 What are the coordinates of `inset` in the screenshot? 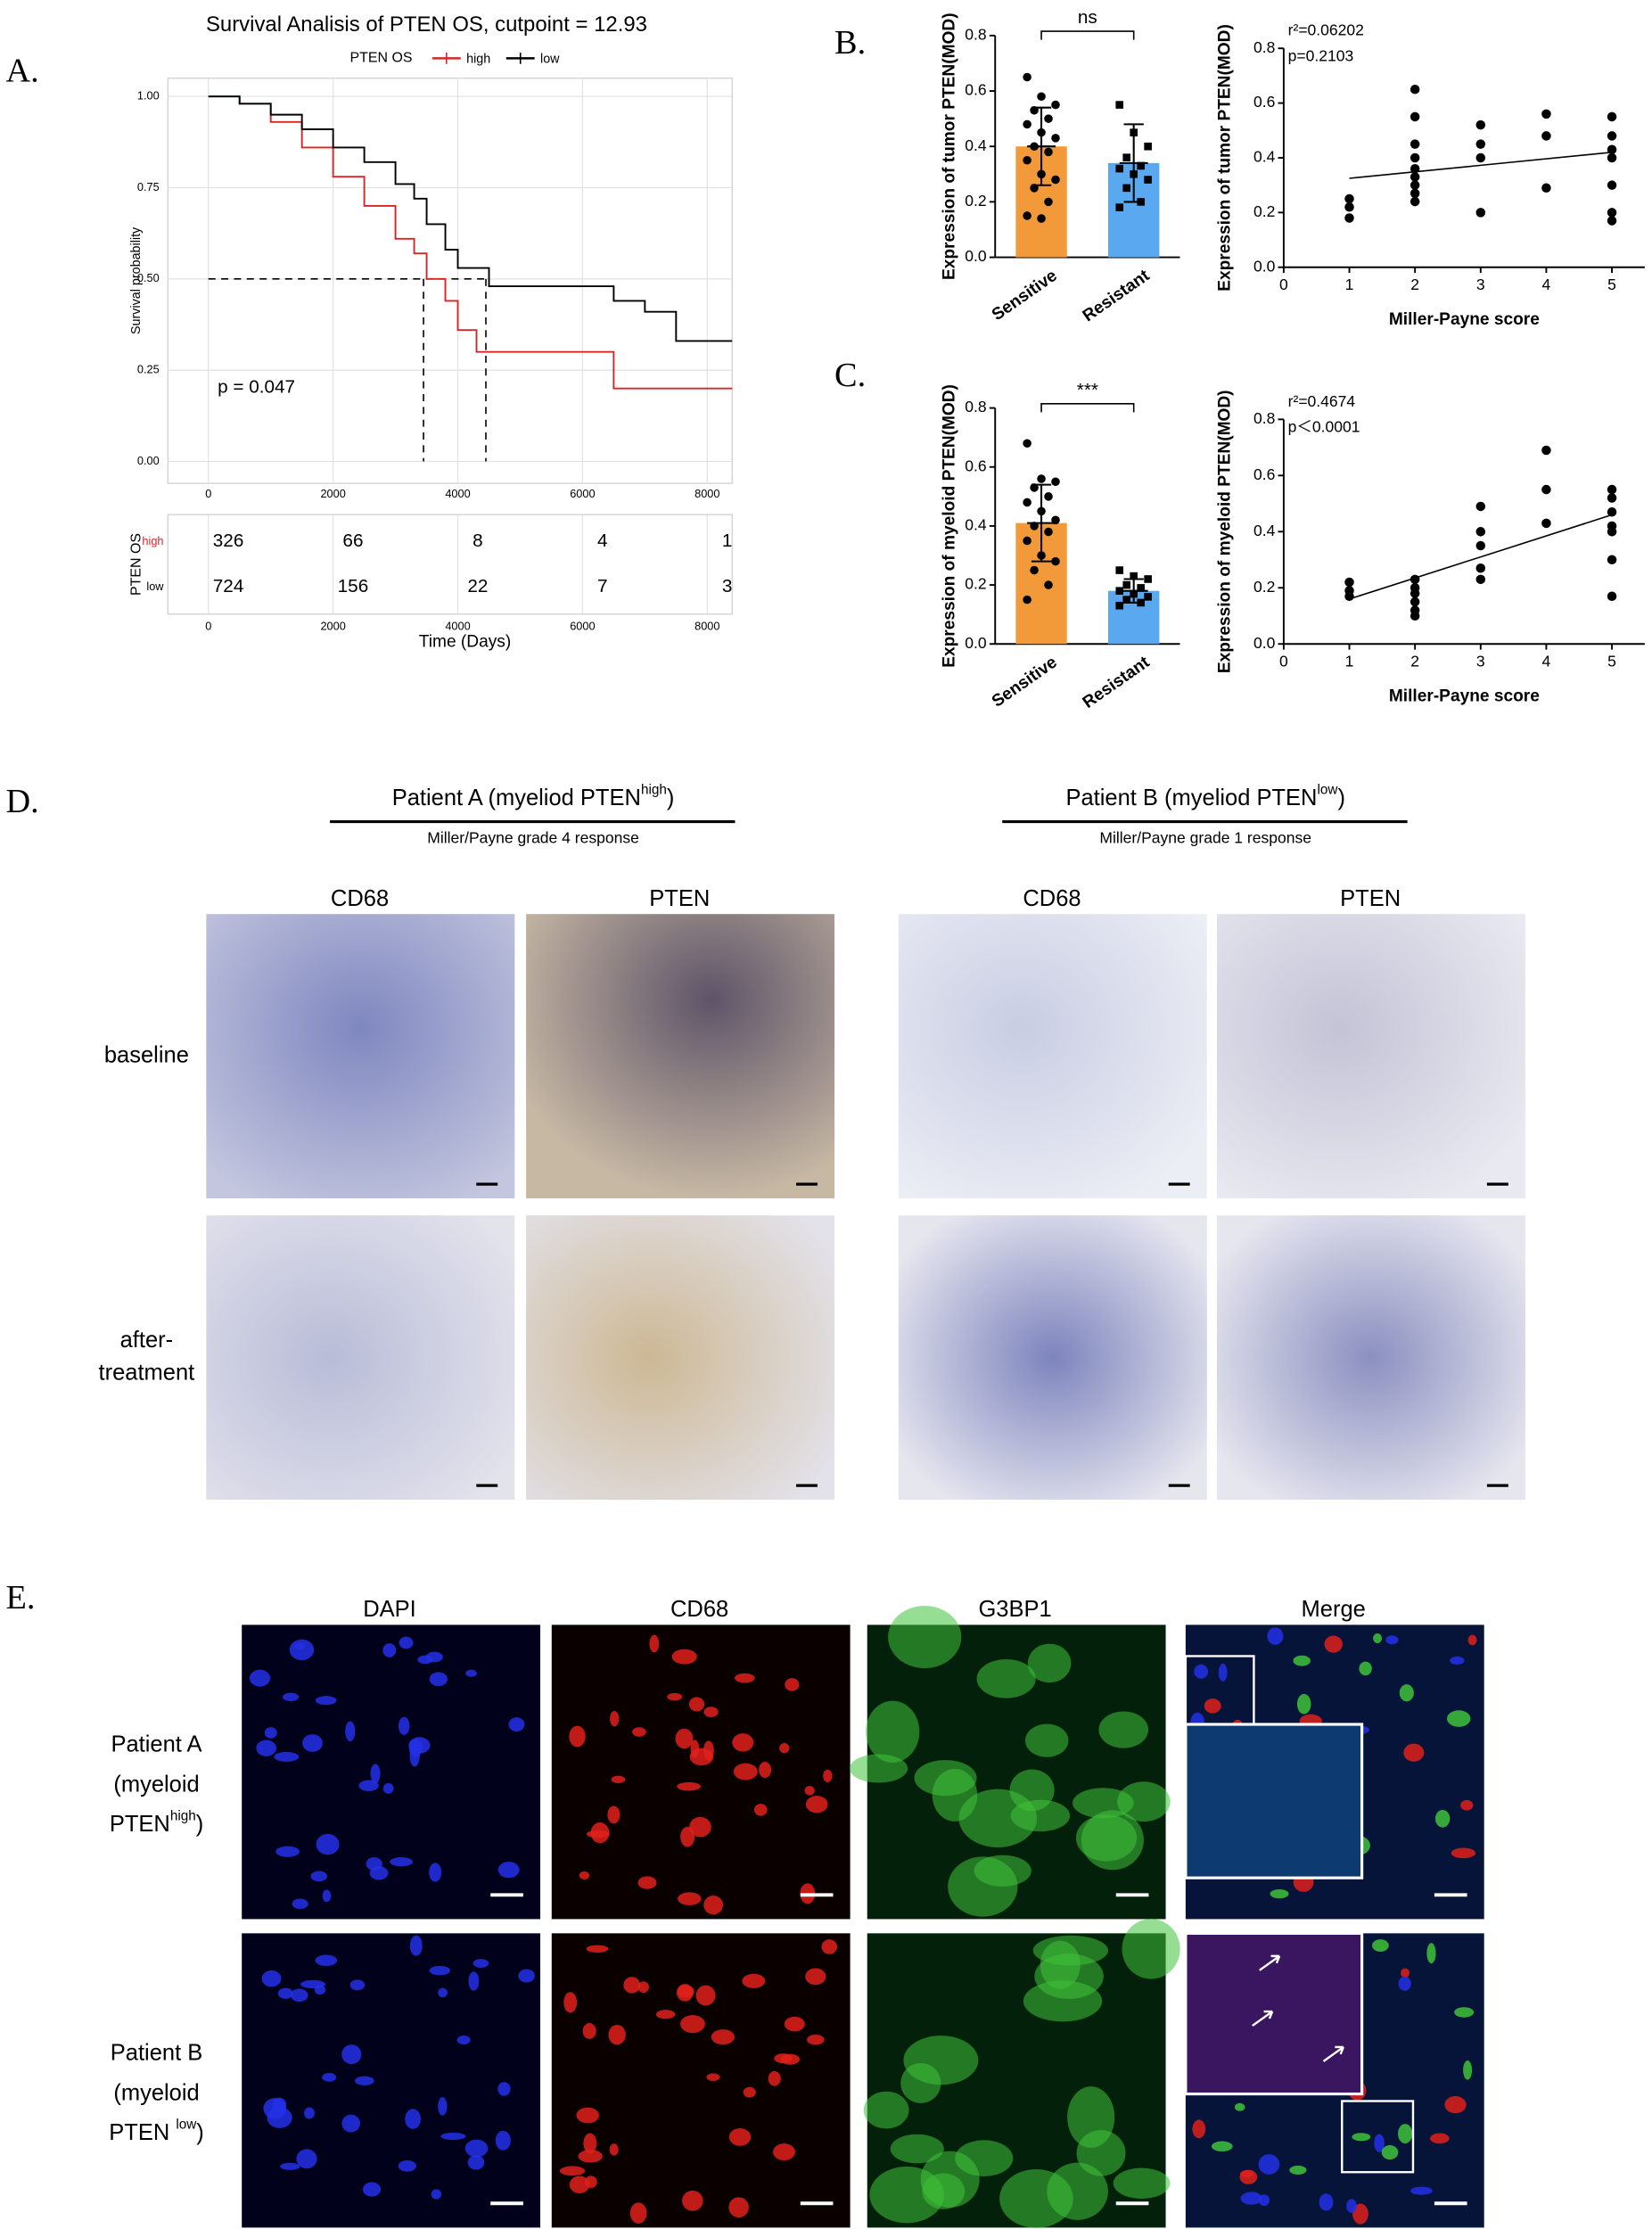 It's located at (1274, 2013).